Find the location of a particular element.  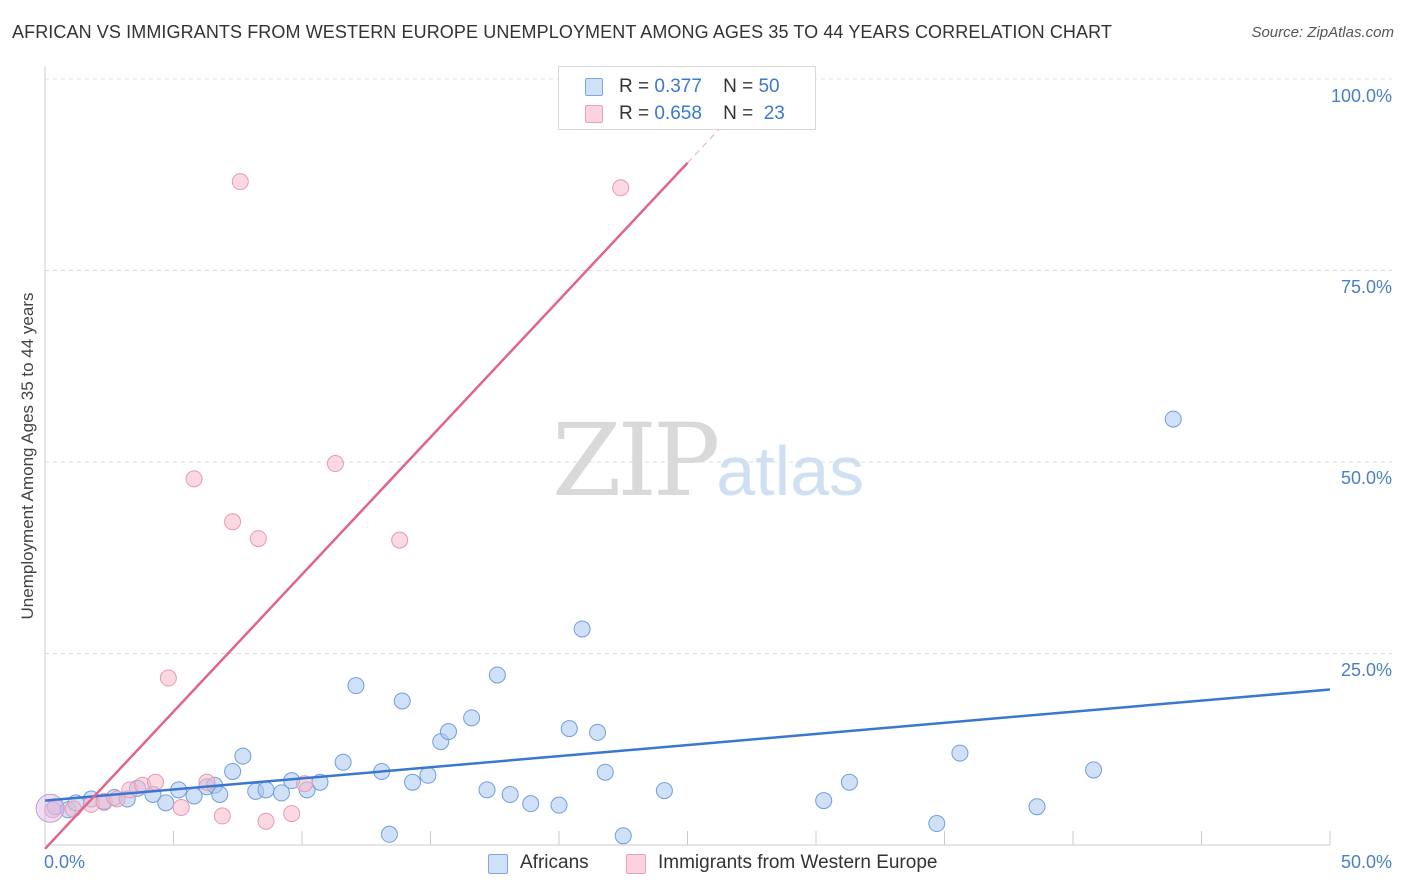

africans-trend-line is located at coordinates (687, 745).